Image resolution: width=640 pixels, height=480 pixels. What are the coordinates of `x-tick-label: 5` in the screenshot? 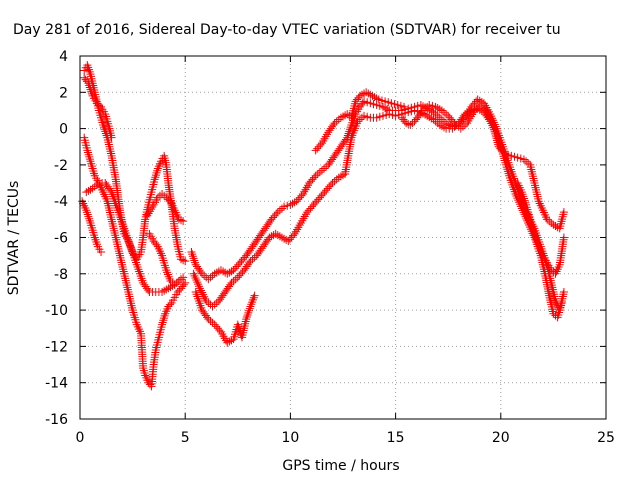 It's located at (185, 438).